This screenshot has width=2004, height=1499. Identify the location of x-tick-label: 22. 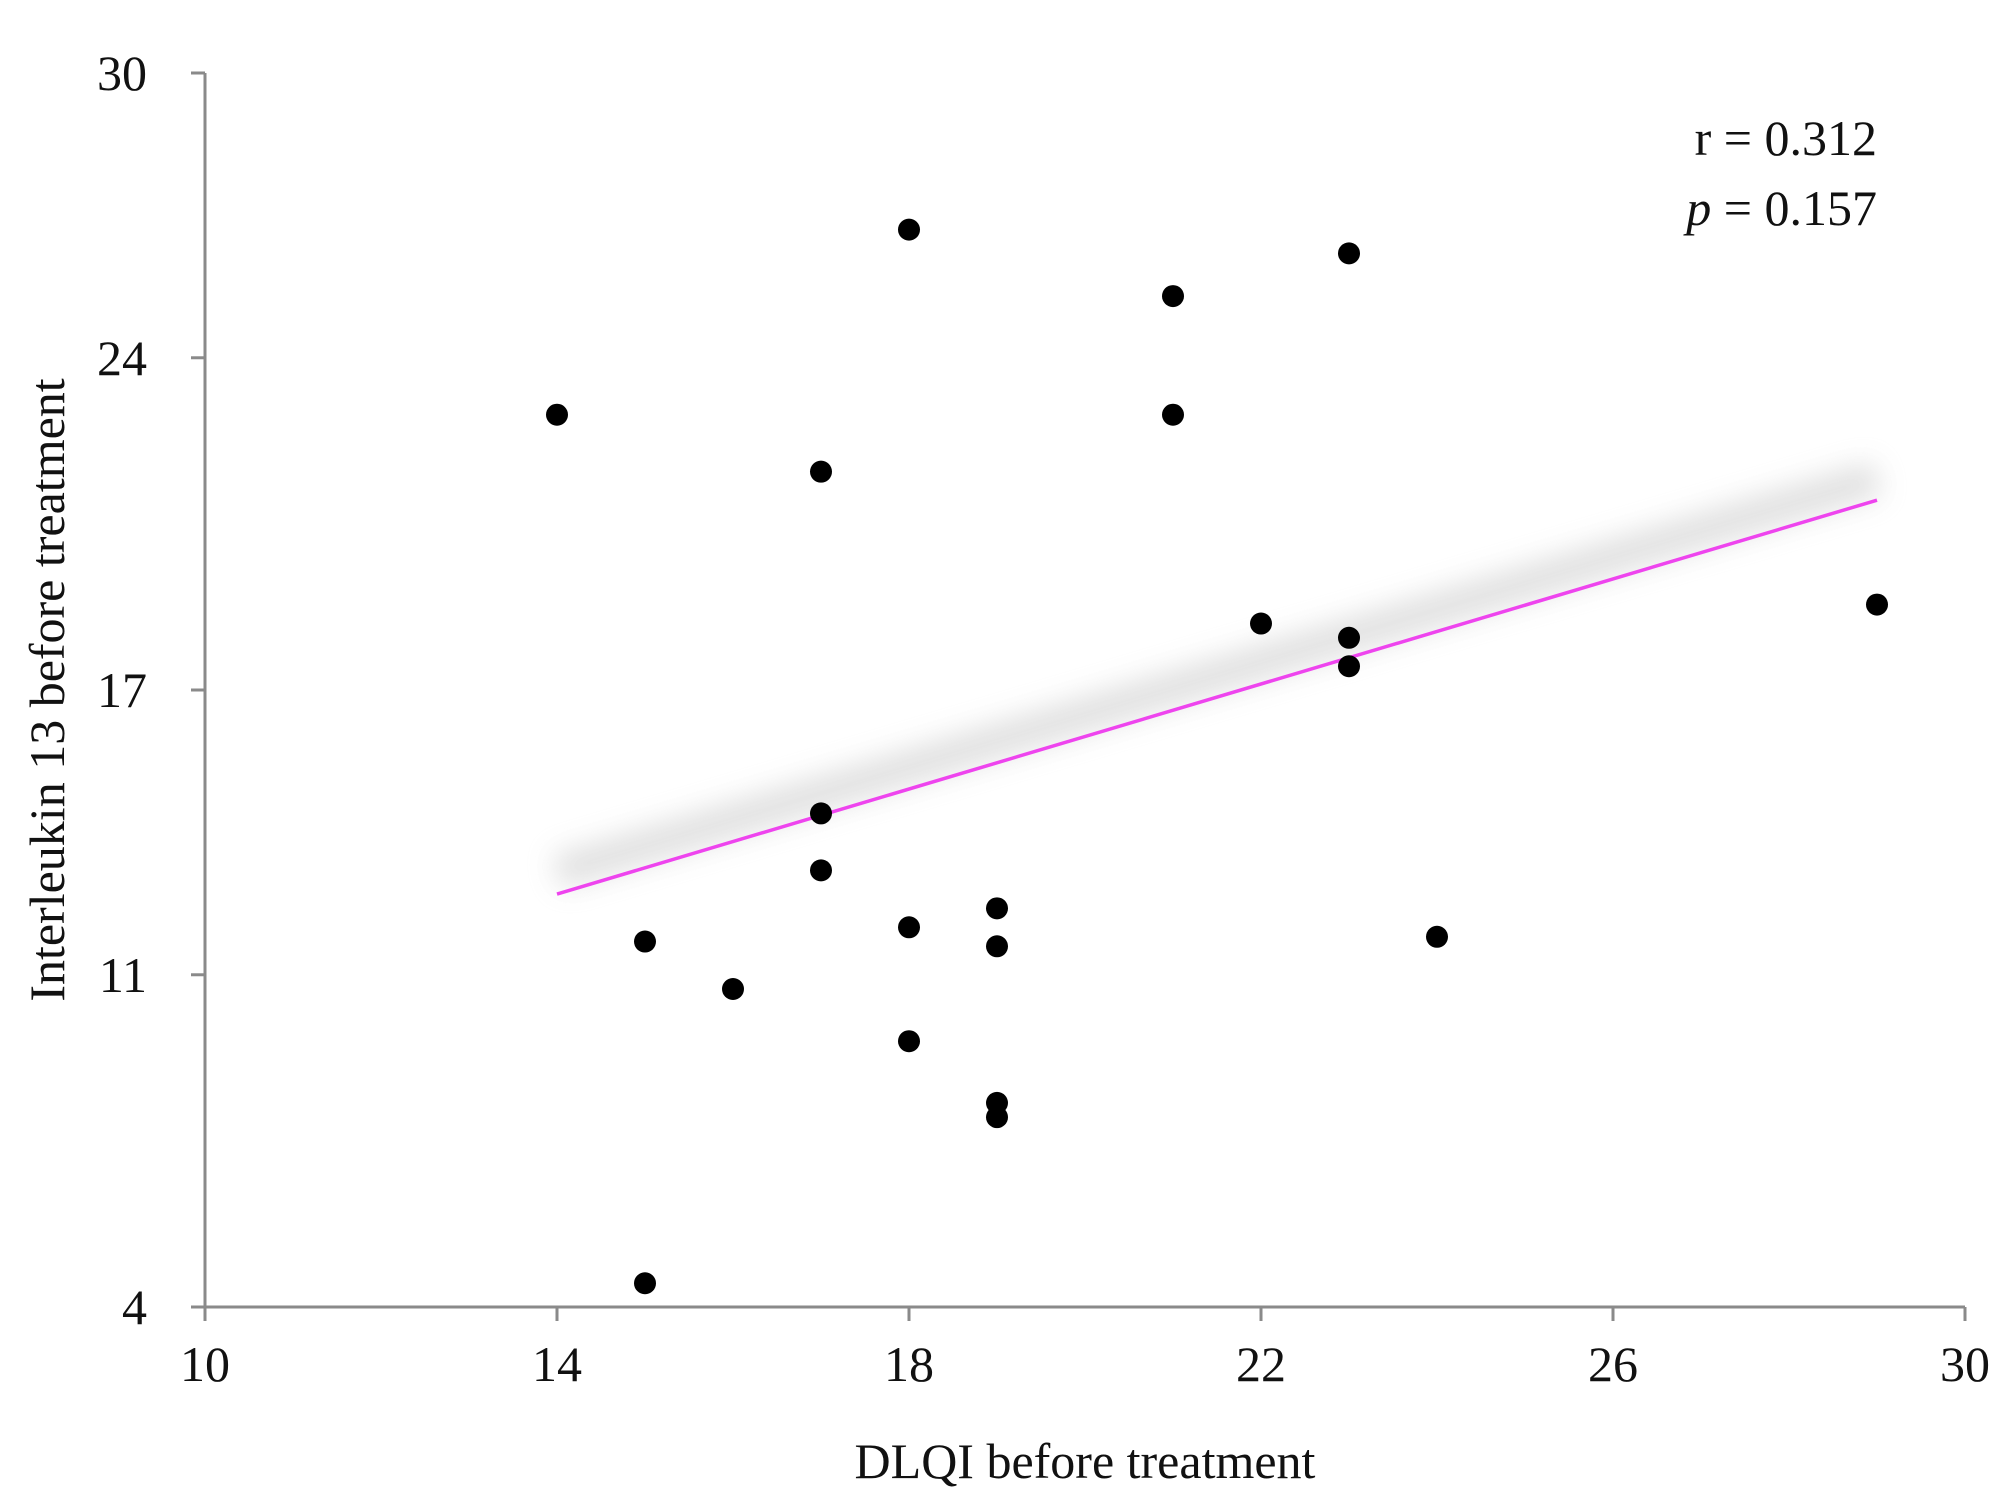
(1261, 1364).